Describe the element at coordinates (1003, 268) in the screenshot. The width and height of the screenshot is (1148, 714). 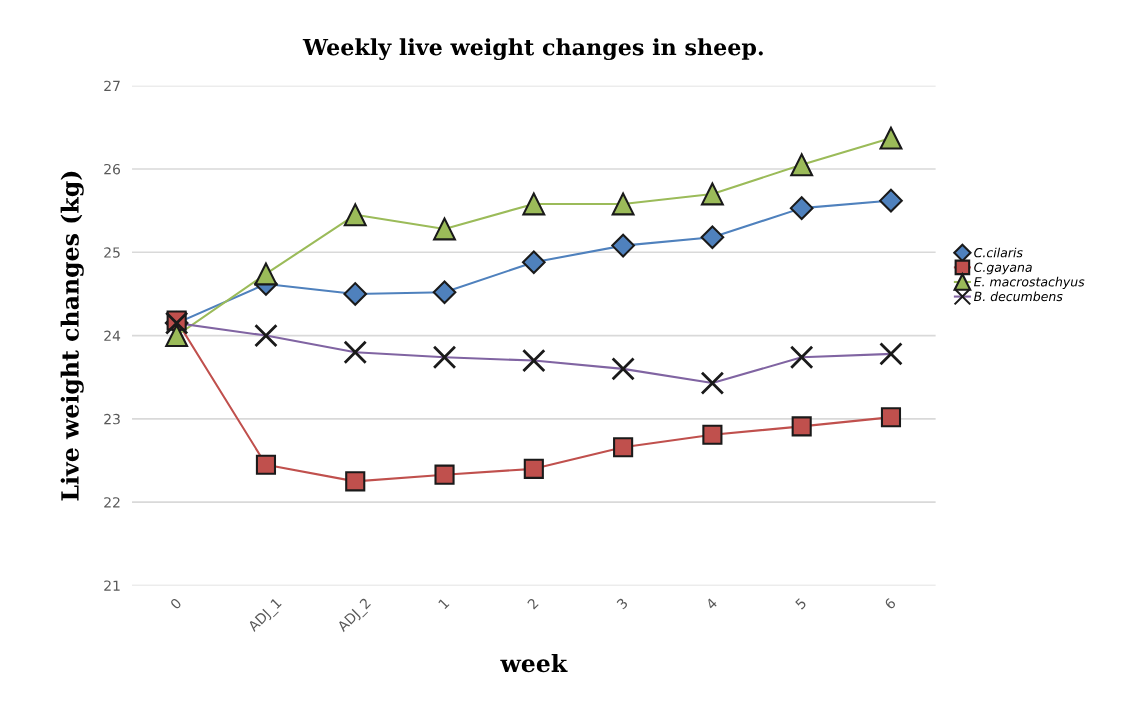
I see `legend-label: C.gayana` at that location.